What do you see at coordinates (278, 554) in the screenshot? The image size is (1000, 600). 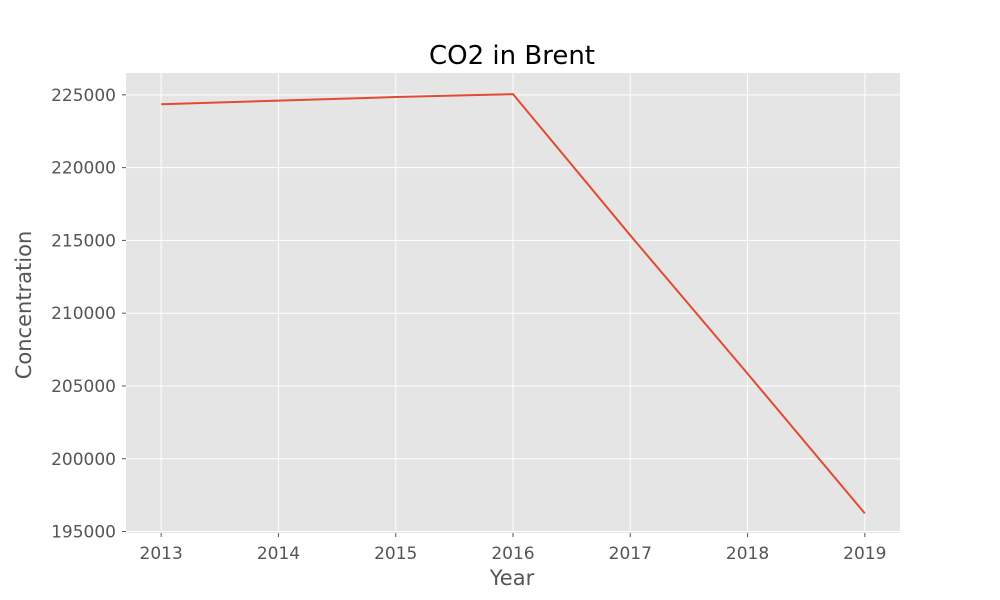 I see `x-tick-label: 2014` at bounding box center [278, 554].